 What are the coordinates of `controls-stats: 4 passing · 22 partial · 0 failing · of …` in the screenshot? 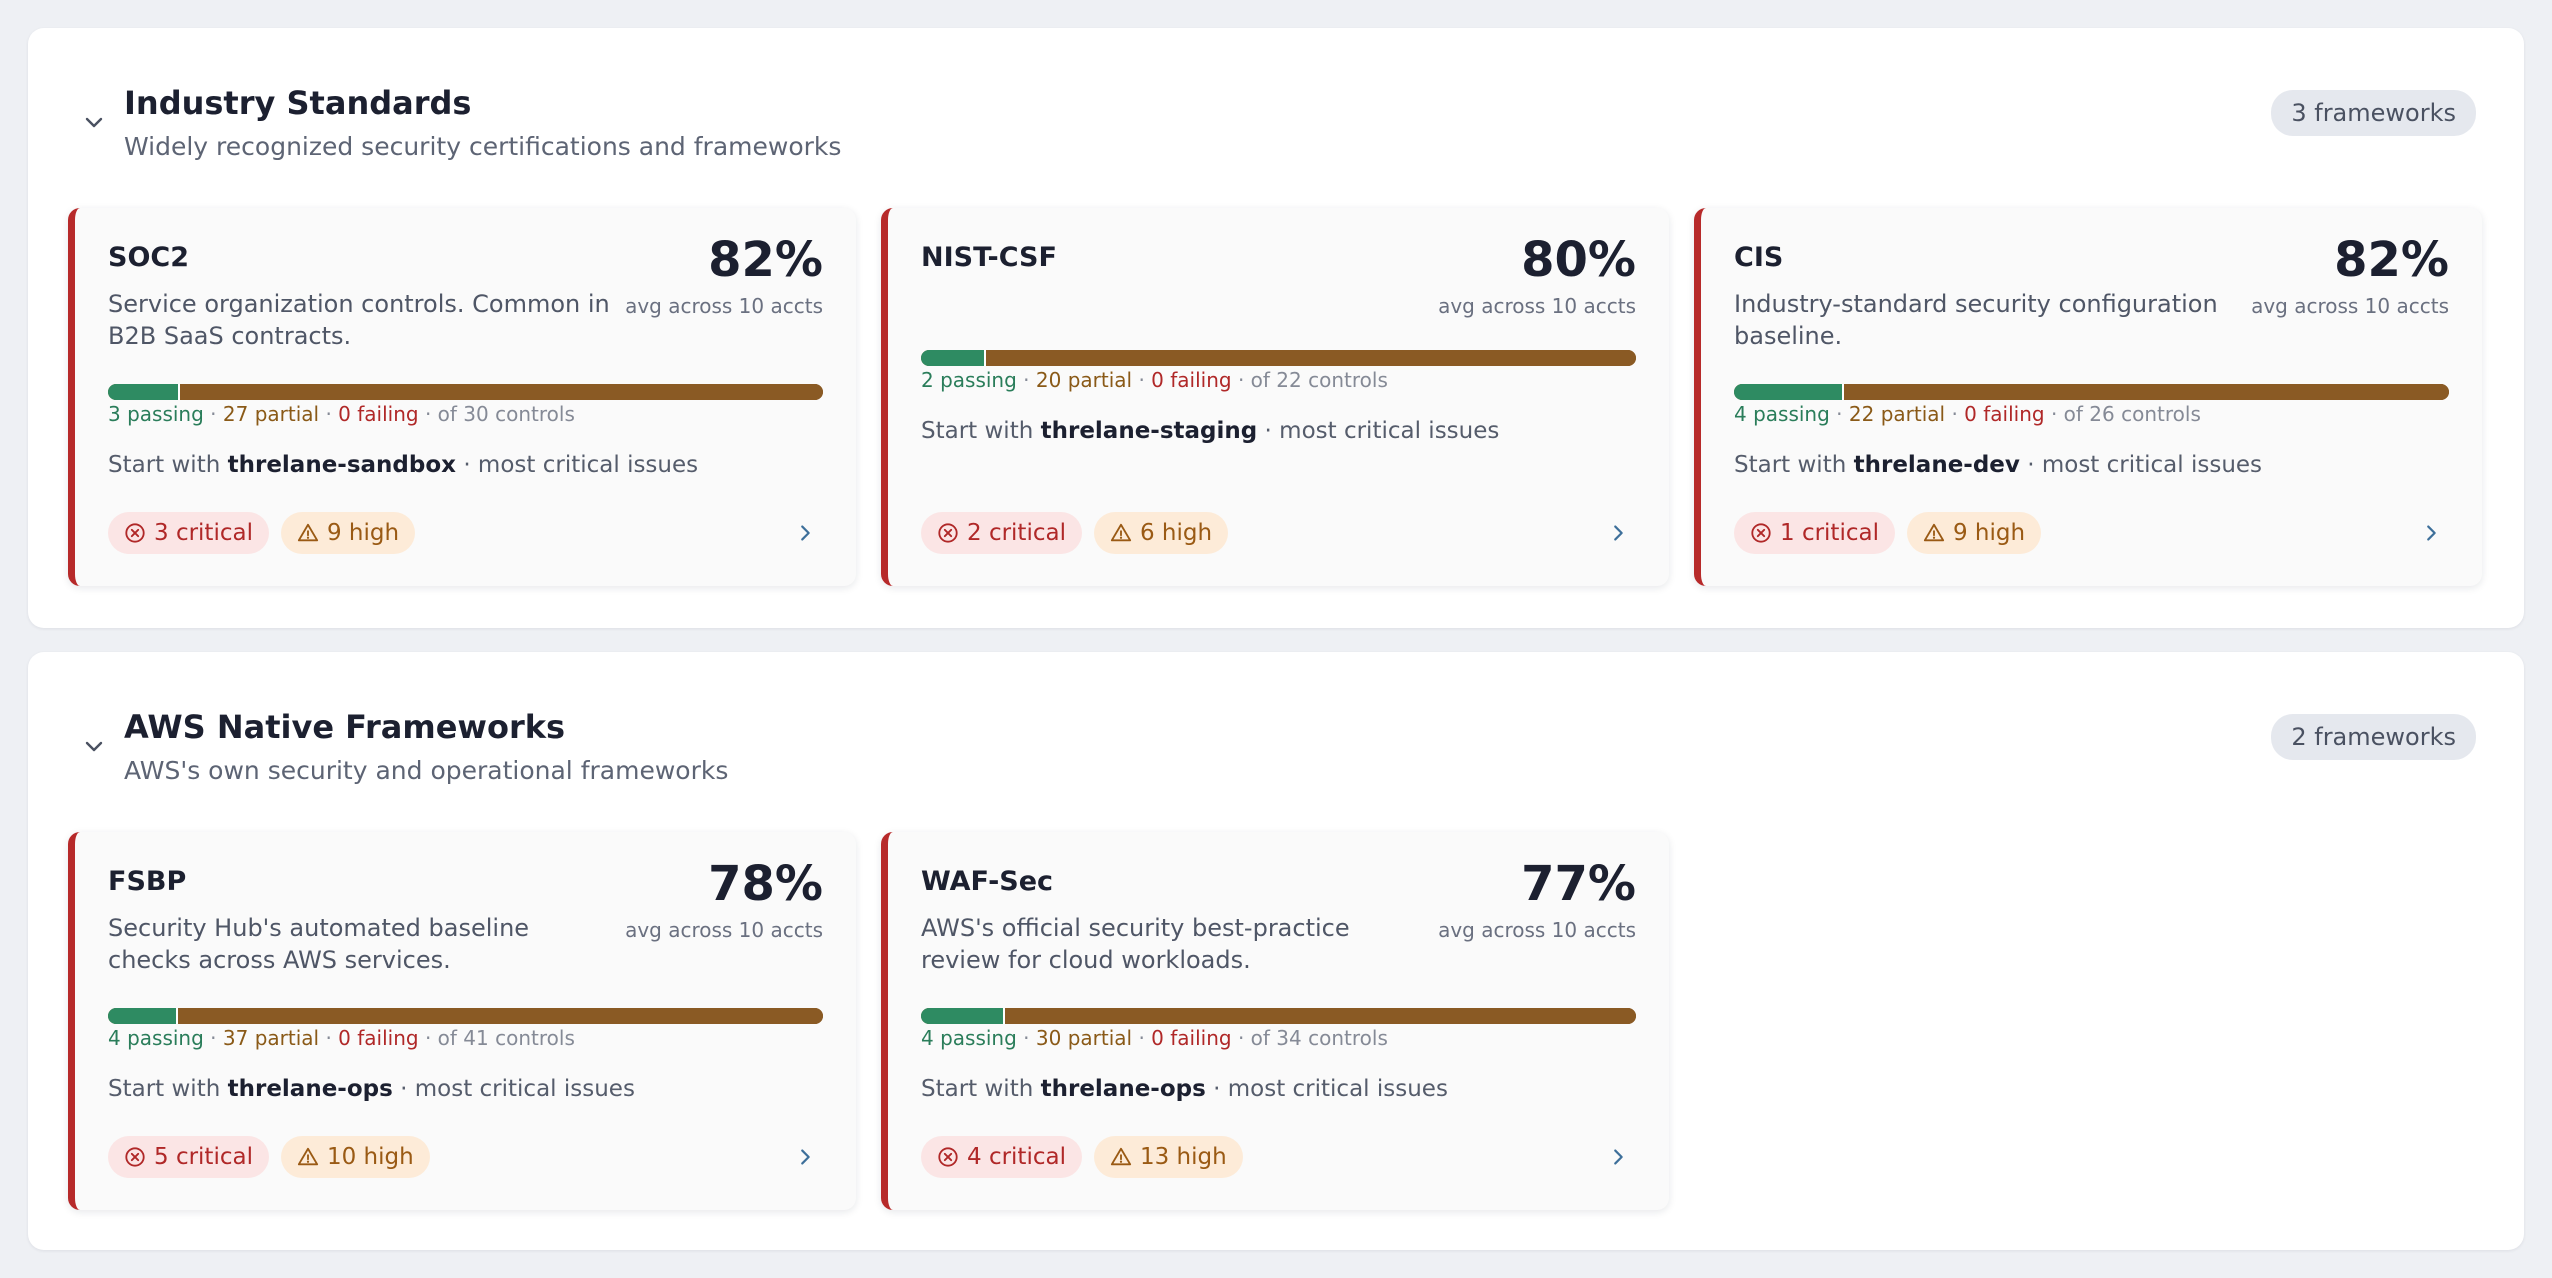 It's located at (1967, 414).